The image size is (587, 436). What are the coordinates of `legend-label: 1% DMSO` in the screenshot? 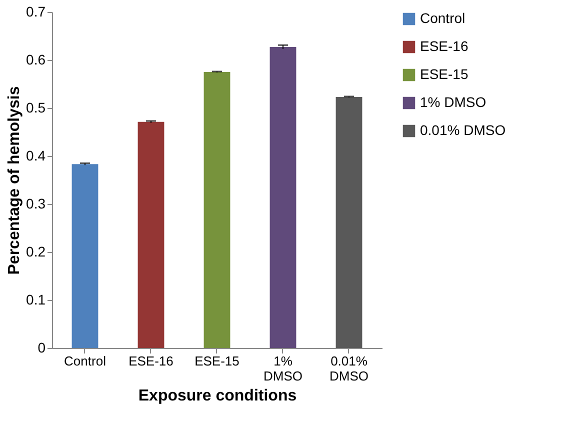 It's located at (453, 102).